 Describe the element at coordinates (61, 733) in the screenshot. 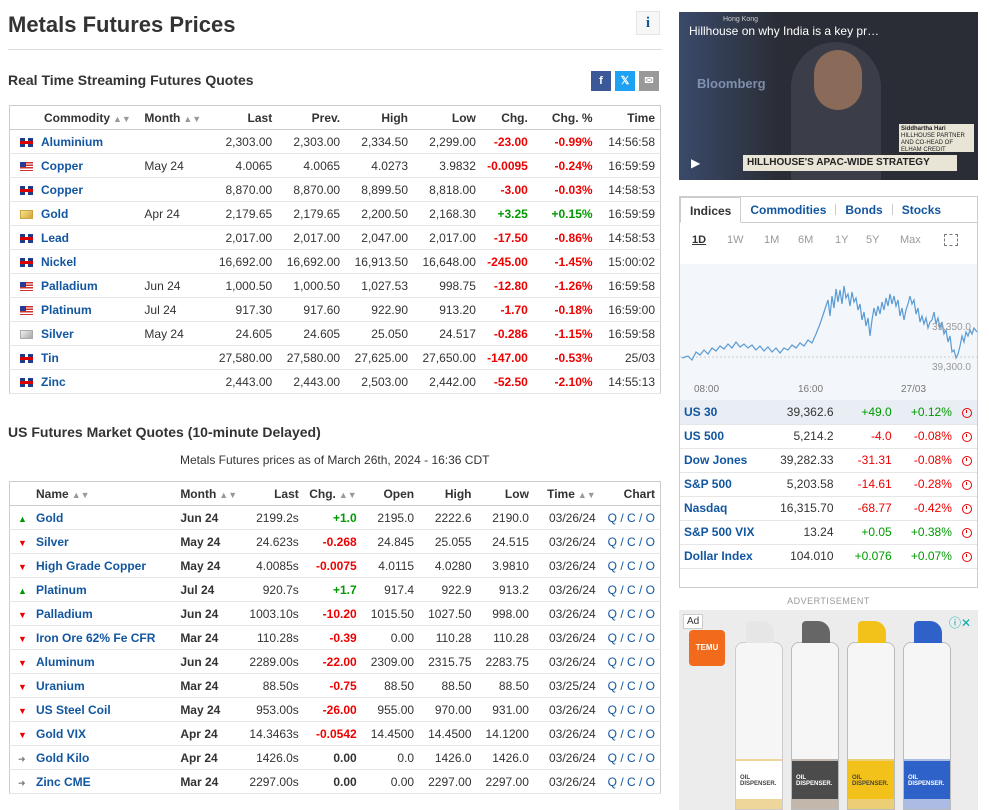

I see `futures-link: Gold VIX` at that location.